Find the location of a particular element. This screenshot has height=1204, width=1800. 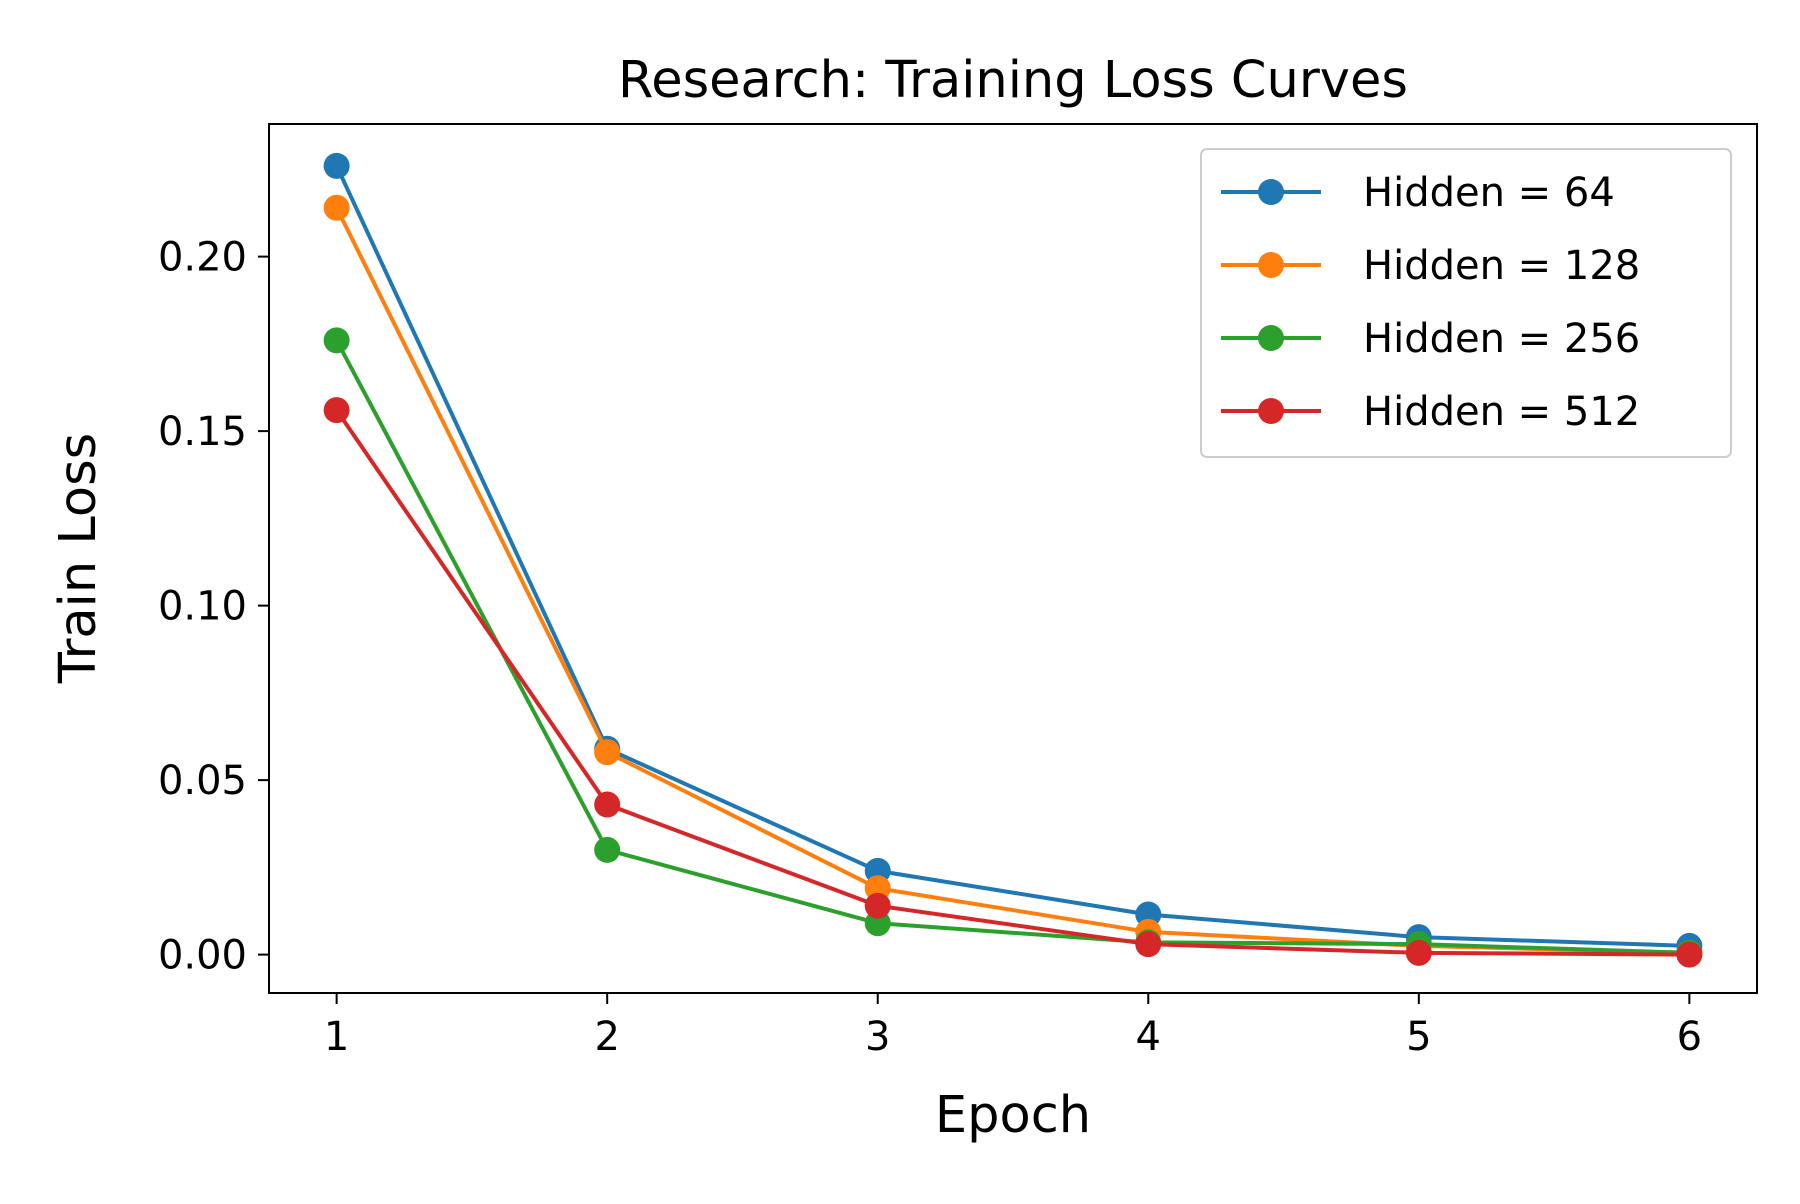

x-tick-label: 1 is located at coordinates (336, 1037).